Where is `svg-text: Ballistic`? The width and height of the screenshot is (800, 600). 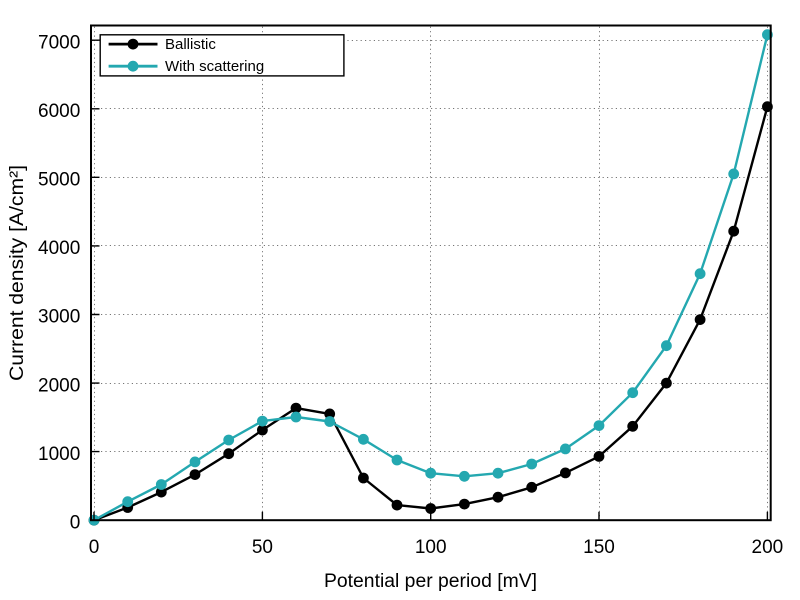
svg-text: Ballistic is located at coordinates (190, 44).